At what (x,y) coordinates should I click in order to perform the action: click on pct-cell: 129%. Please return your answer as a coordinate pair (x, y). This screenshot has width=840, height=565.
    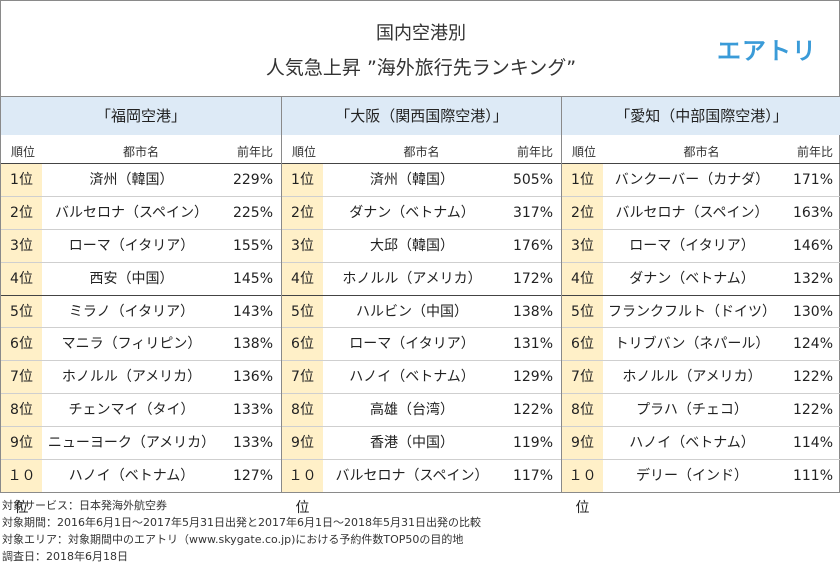
    Looking at the image, I should click on (532, 377).